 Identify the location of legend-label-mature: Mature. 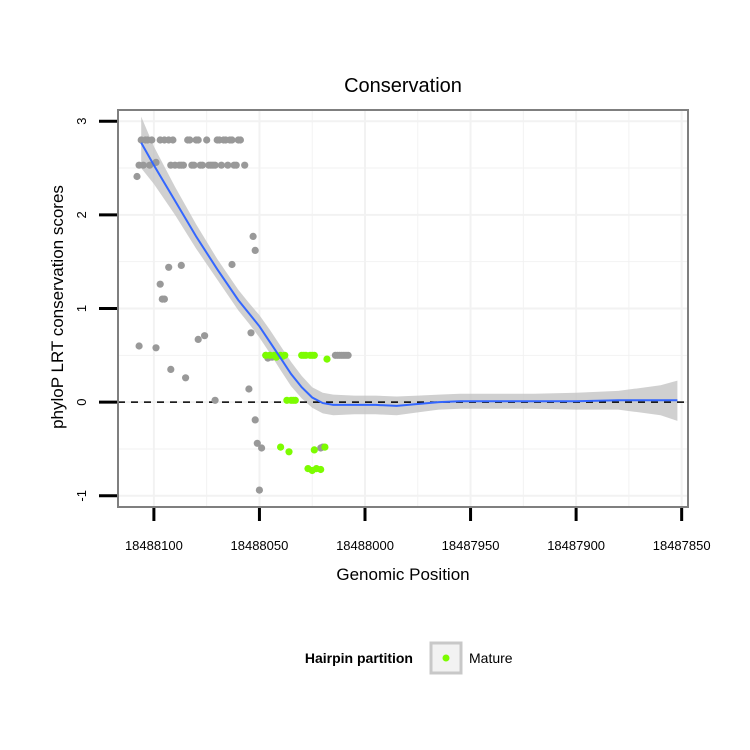
(491, 658).